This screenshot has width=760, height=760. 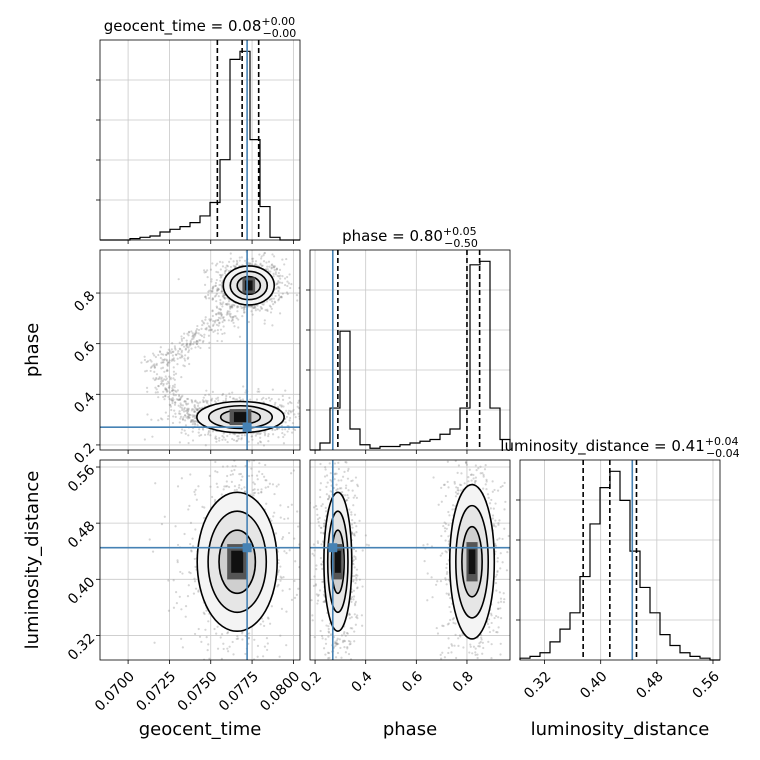 What do you see at coordinates (247, 548) in the screenshot?
I see `scatter-geocent_time-vs-luminosity_distance-truth-marker` at bounding box center [247, 548].